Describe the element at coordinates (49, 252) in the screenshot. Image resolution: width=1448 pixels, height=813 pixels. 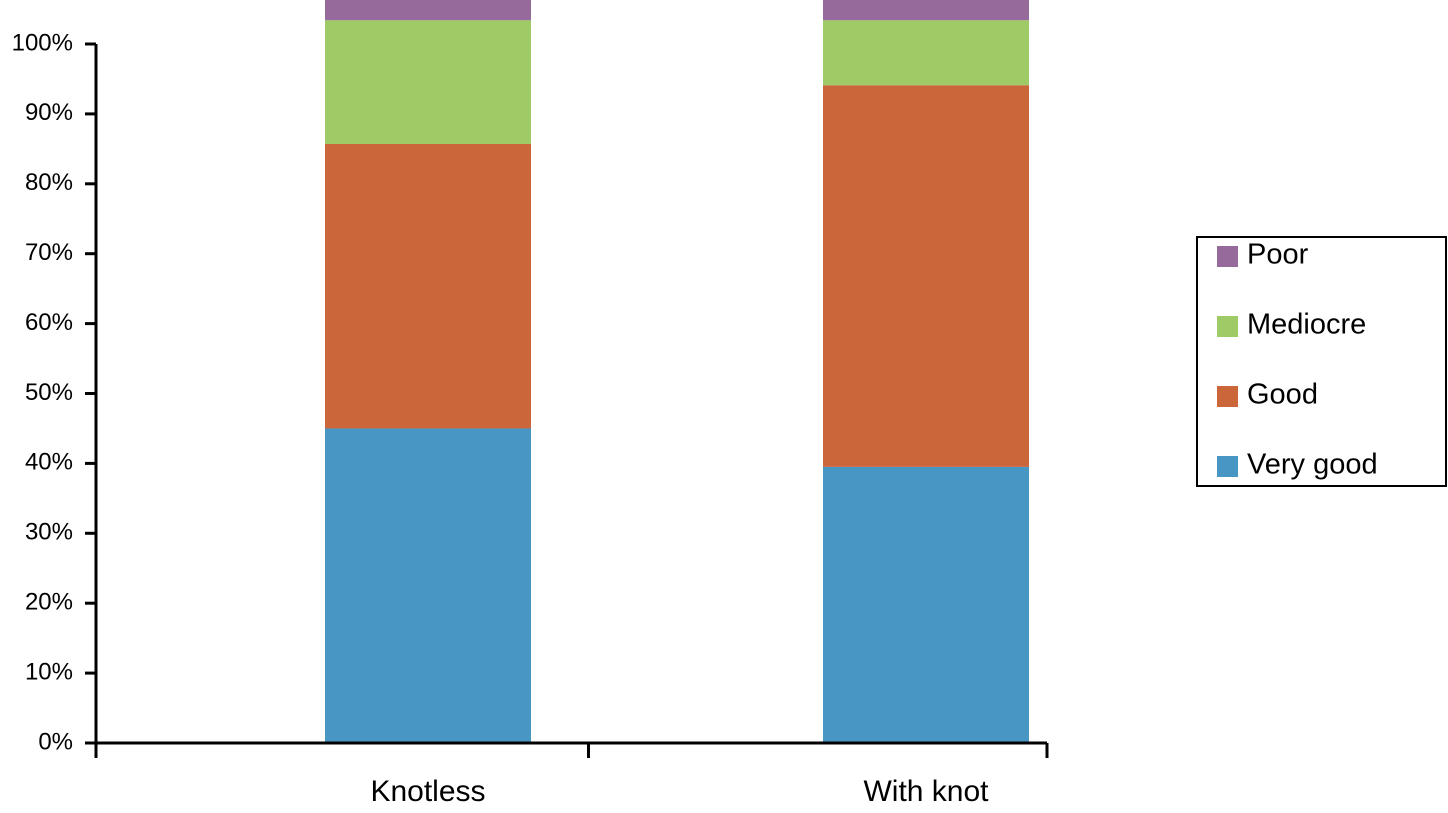
I see `y-tick-label: 70%` at that location.